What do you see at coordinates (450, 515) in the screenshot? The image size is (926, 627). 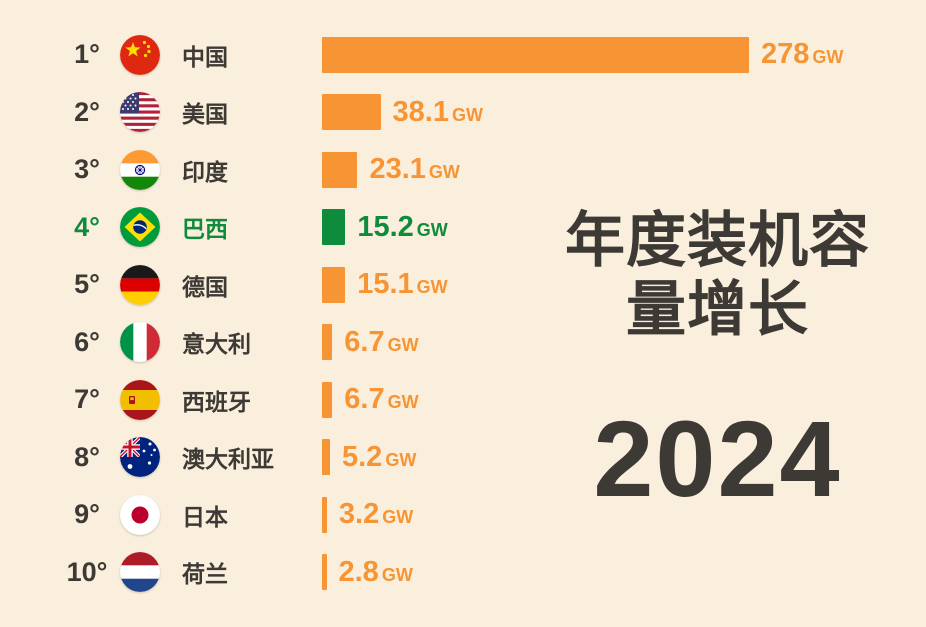 I see `ranking-row: 9° 日本 3.2 GW` at bounding box center [450, 515].